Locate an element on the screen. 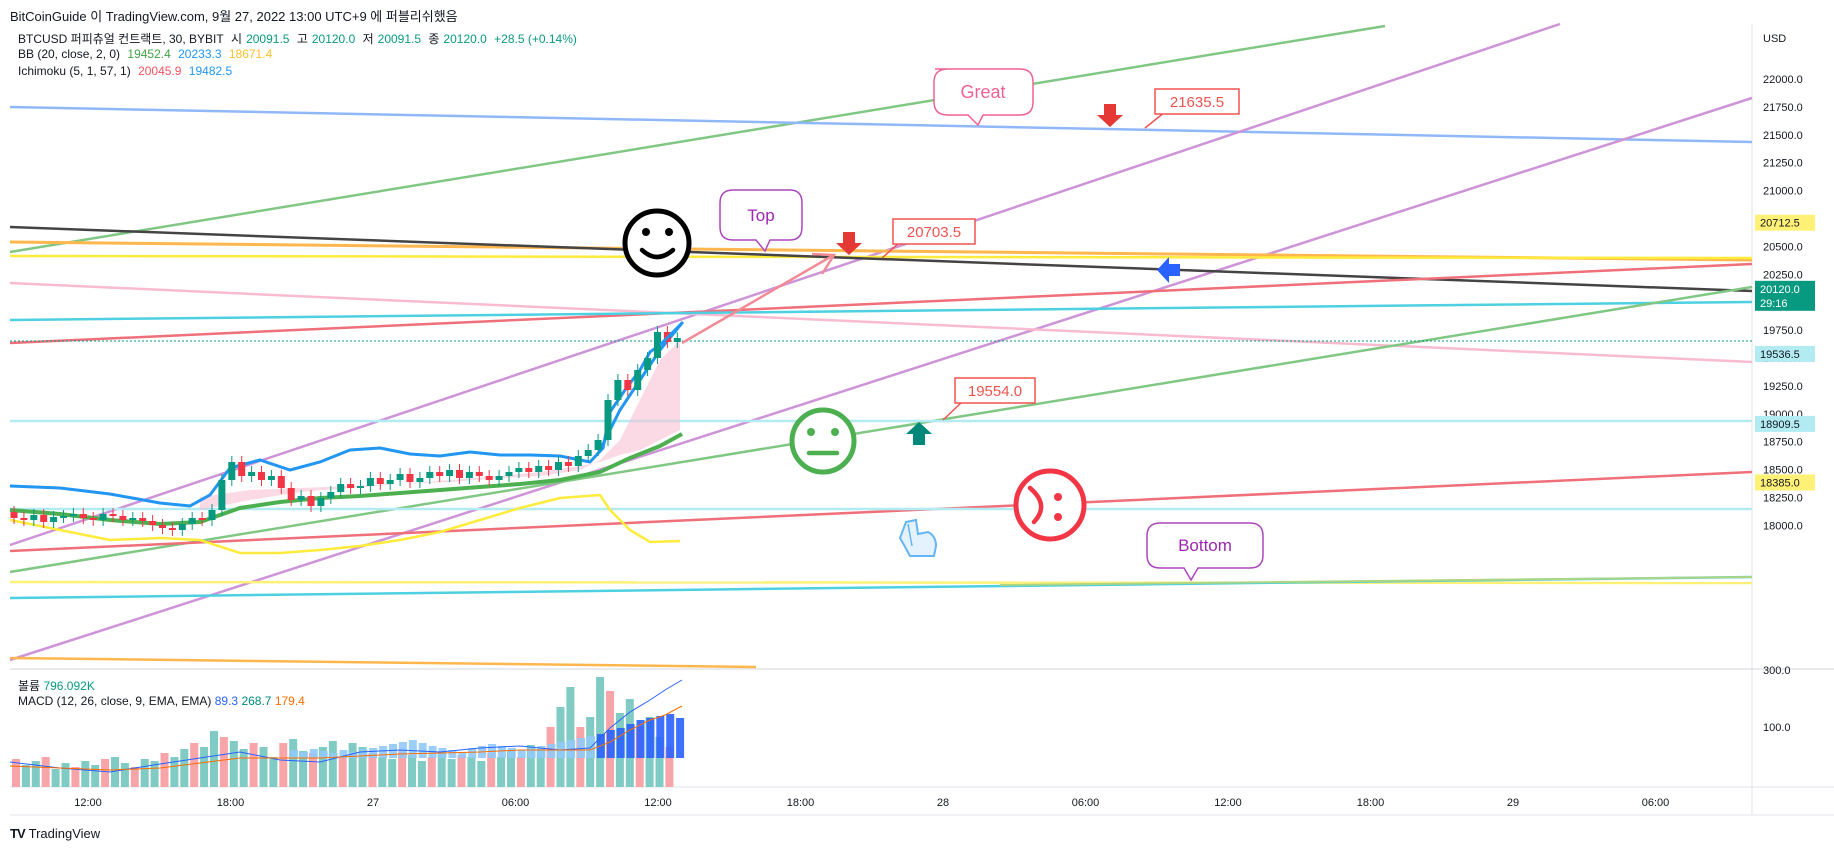 The width and height of the screenshot is (1834, 850). callout-great: Great is located at coordinates (983, 97).